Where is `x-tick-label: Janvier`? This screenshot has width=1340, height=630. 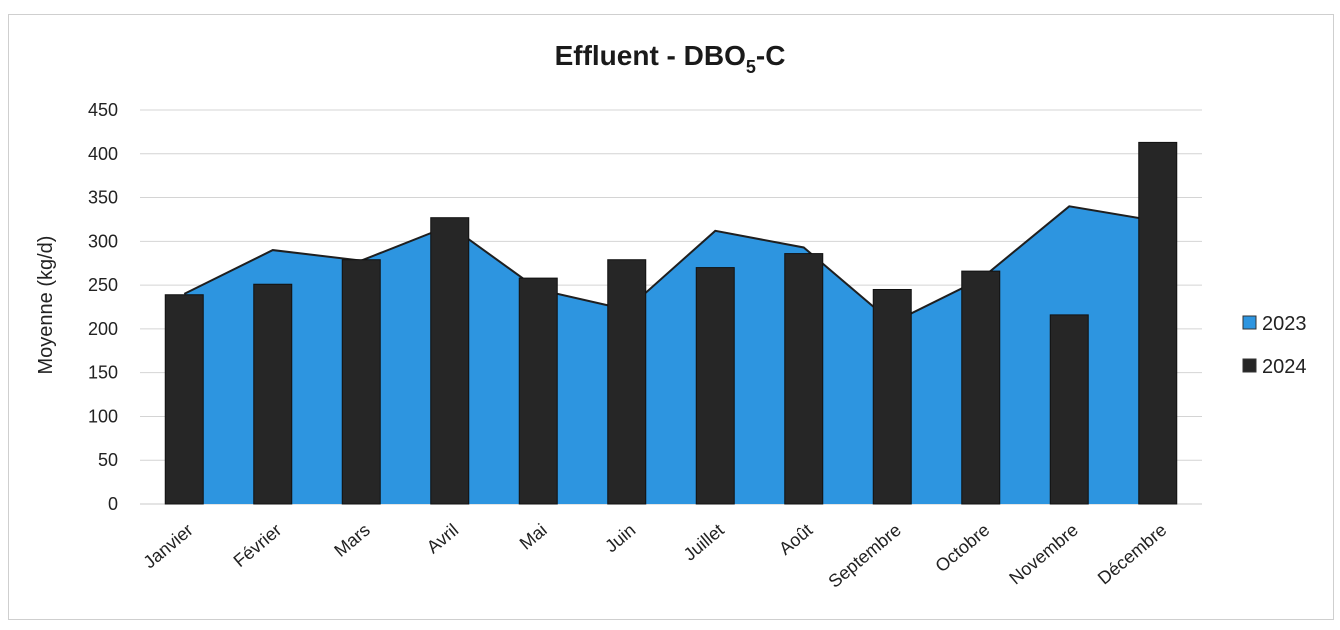 x-tick-label: Janvier is located at coordinates (168, 546).